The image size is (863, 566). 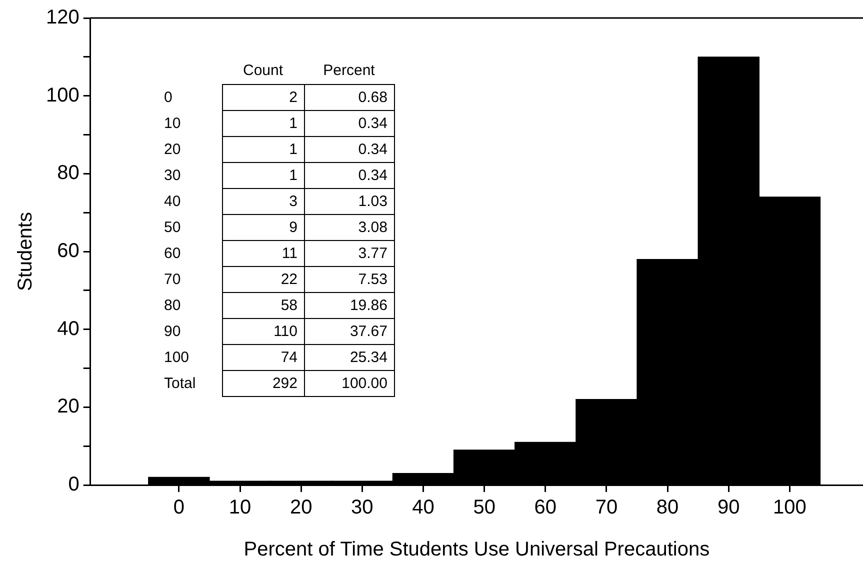 What do you see at coordinates (180, 384) in the screenshot?
I see `annotation: Total` at bounding box center [180, 384].